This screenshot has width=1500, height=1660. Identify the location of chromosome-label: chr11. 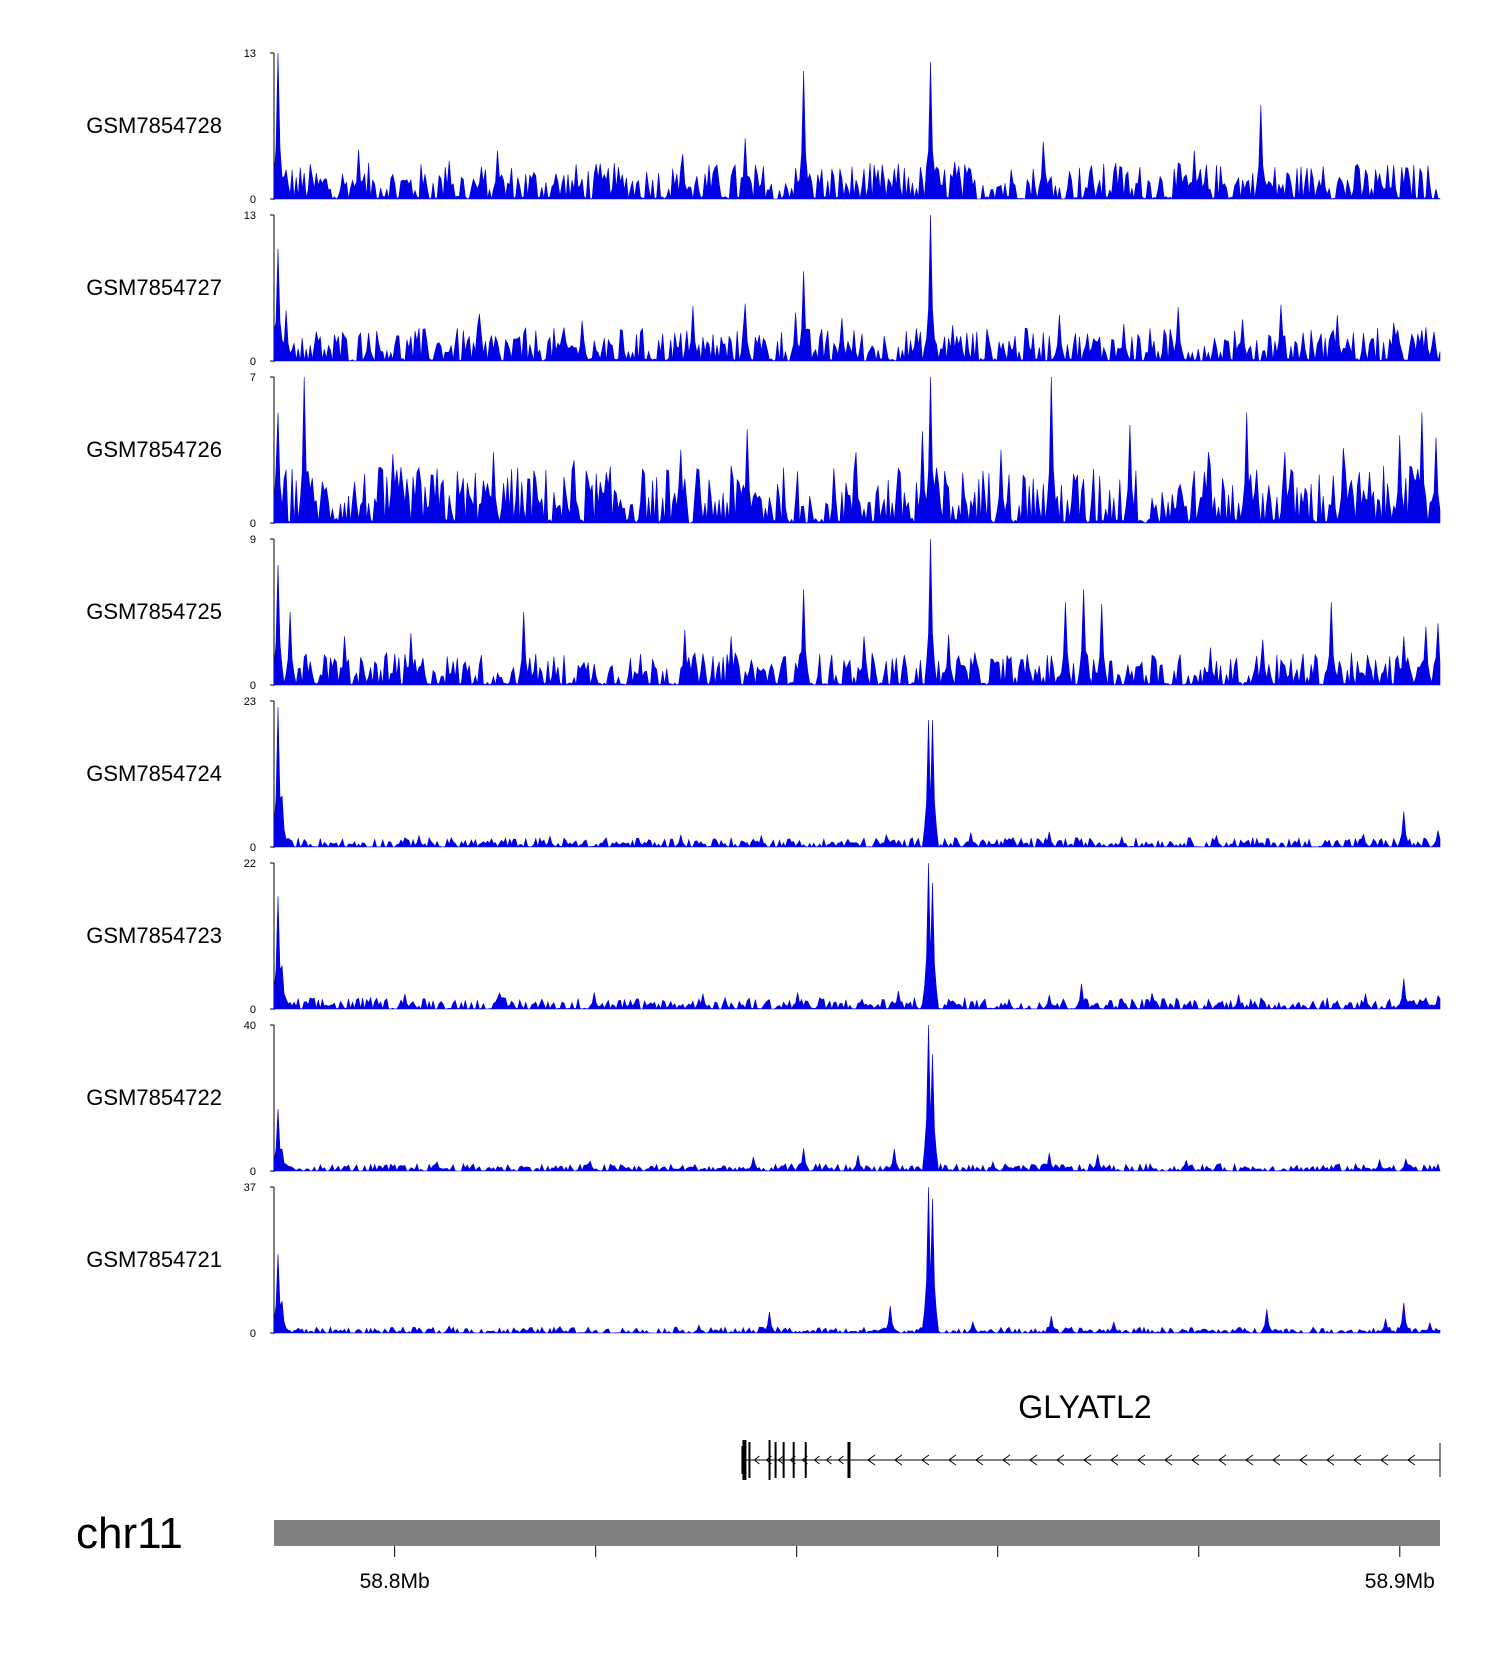
(129, 1533).